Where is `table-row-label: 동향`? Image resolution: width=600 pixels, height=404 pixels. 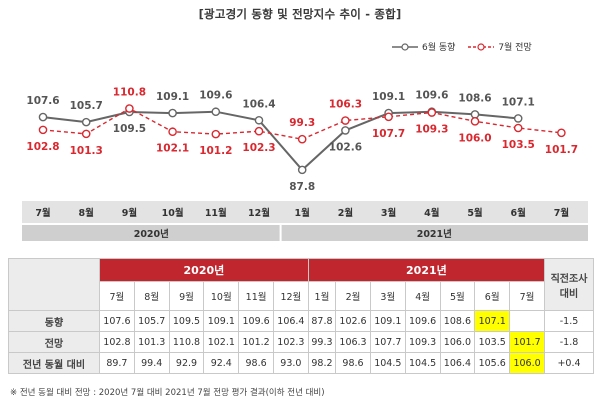 table-row-label: 동향 is located at coordinates (54, 321).